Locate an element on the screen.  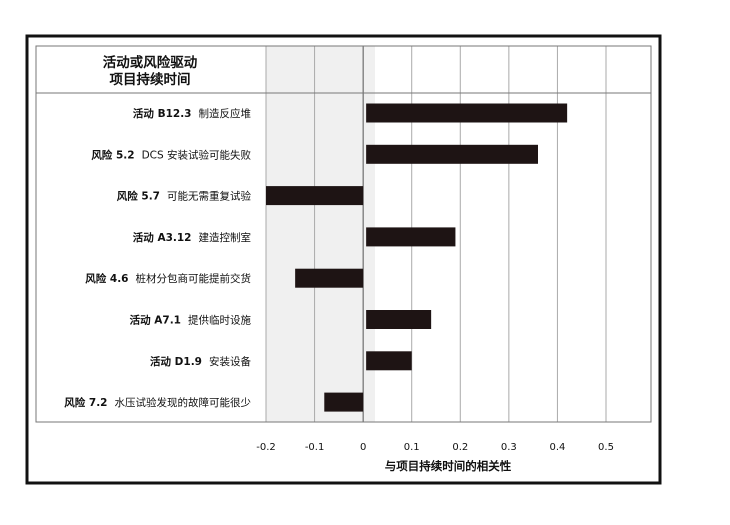
category-label: 活动 A3.12 建造控制室 is located at coordinates (192, 237).